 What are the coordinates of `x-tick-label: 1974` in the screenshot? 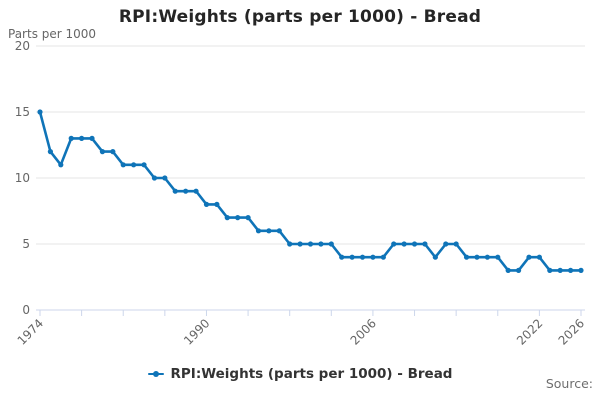 It's located at (30, 331).